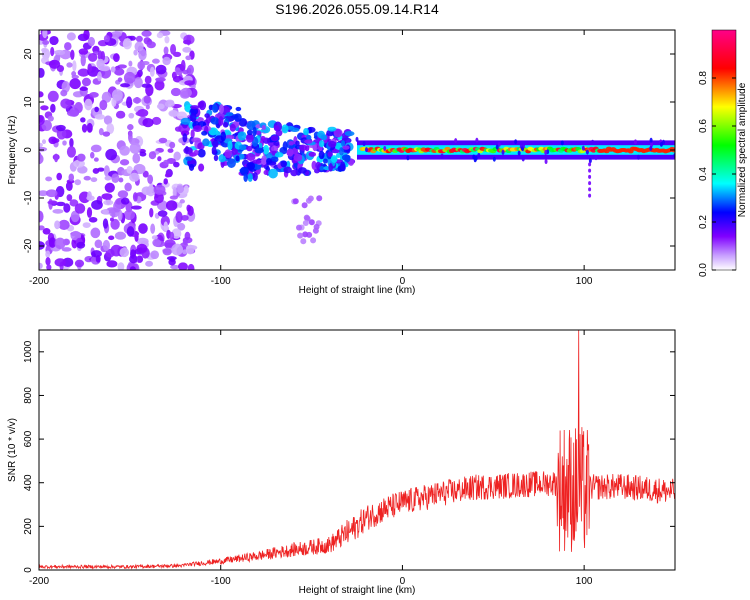  Describe the element at coordinates (357, 590) in the screenshot. I see `snr-x-label: Height of straight line (km)` at that location.